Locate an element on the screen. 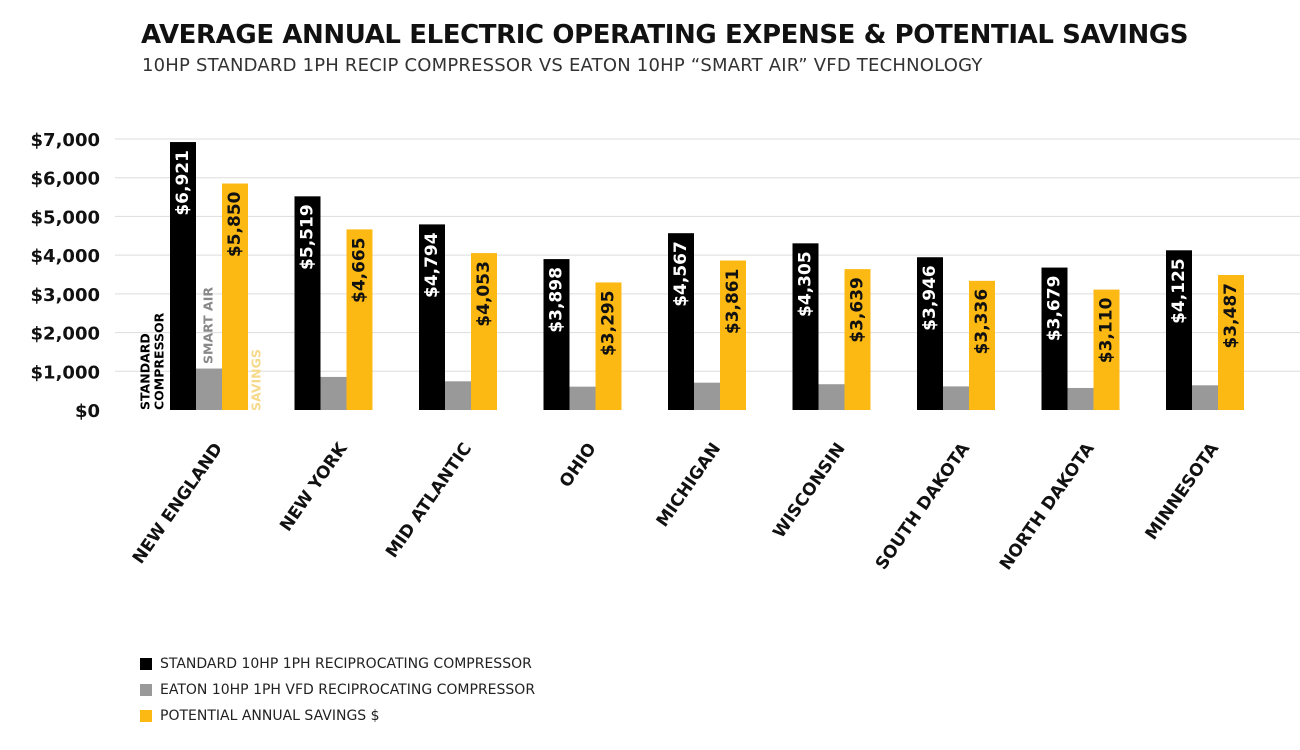 The width and height of the screenshot is (1300, 750). legend-item-savings: POTENTIAL ANNUAL SAVINGS $ is located at coordinates (337, 716).